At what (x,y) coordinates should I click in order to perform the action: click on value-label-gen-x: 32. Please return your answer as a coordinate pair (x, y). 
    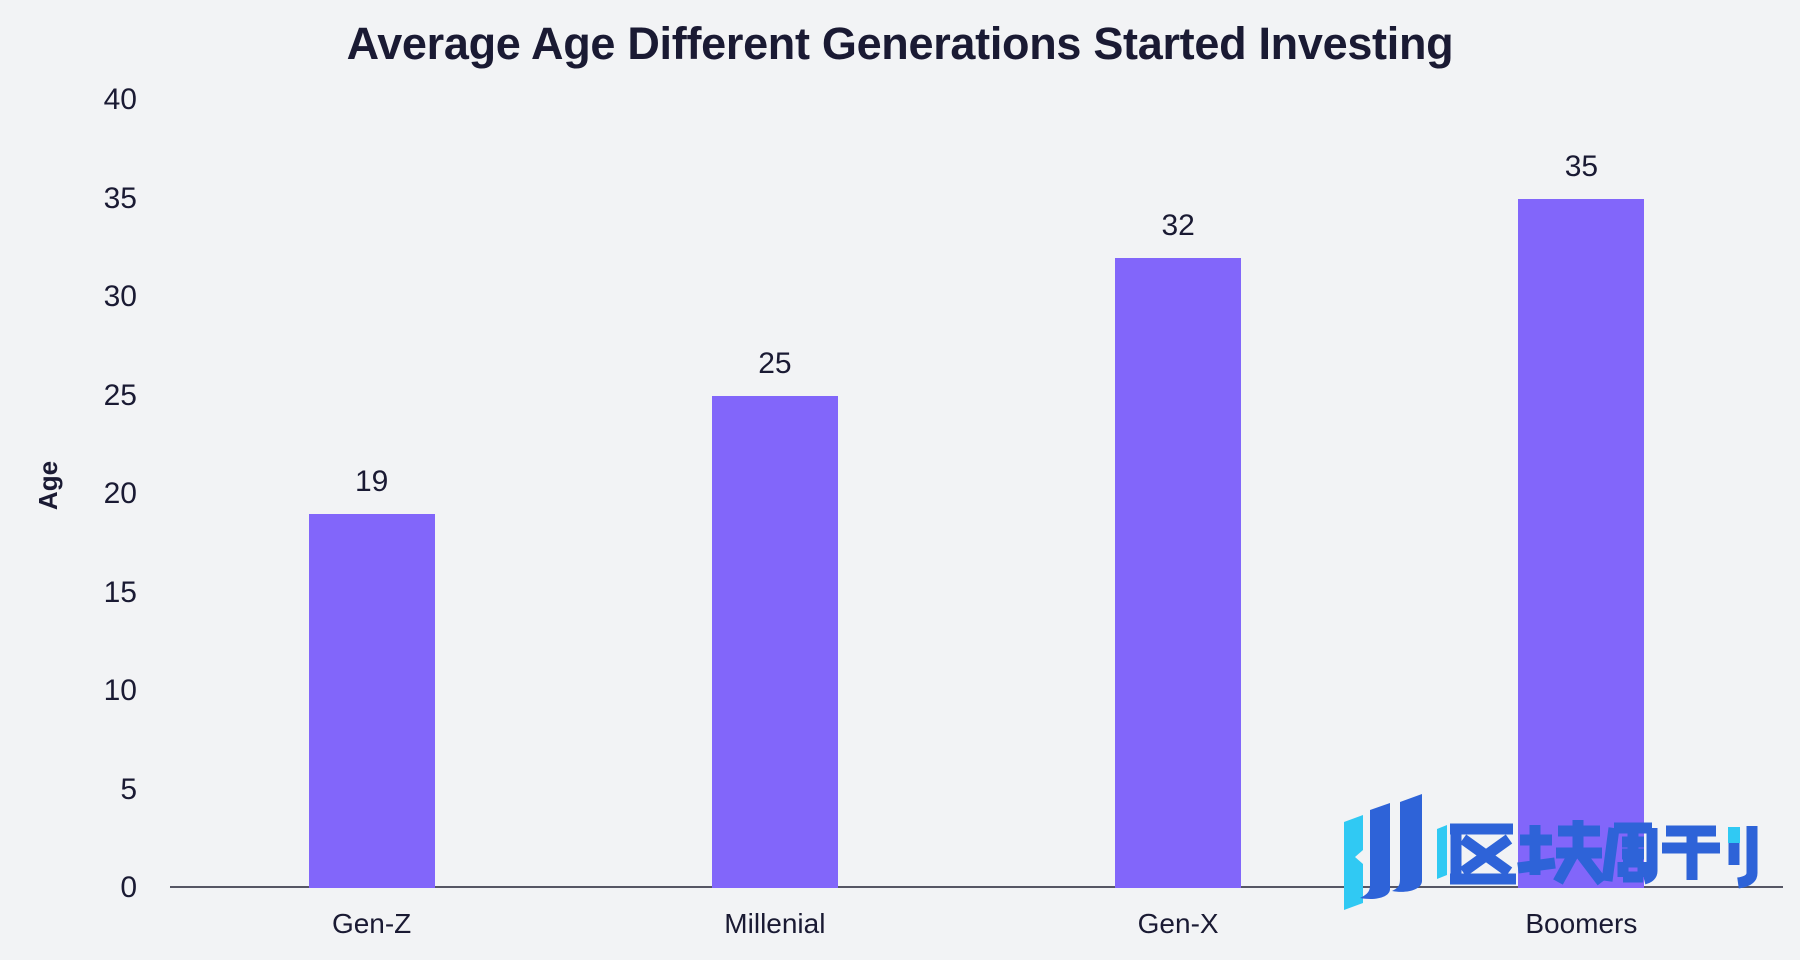
    Looking at the image, I should click on (1178, 225).